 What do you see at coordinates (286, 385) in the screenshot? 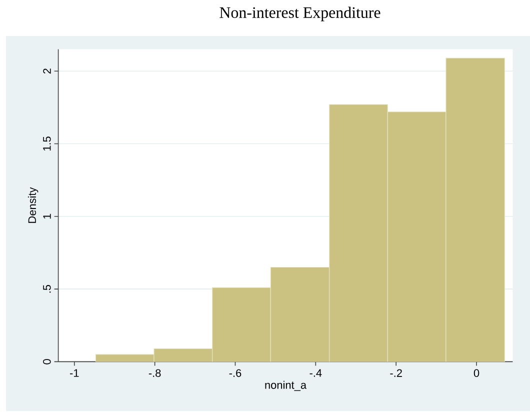
I see `x-axis-title: nonint_a` at bounding box center [286, 385].